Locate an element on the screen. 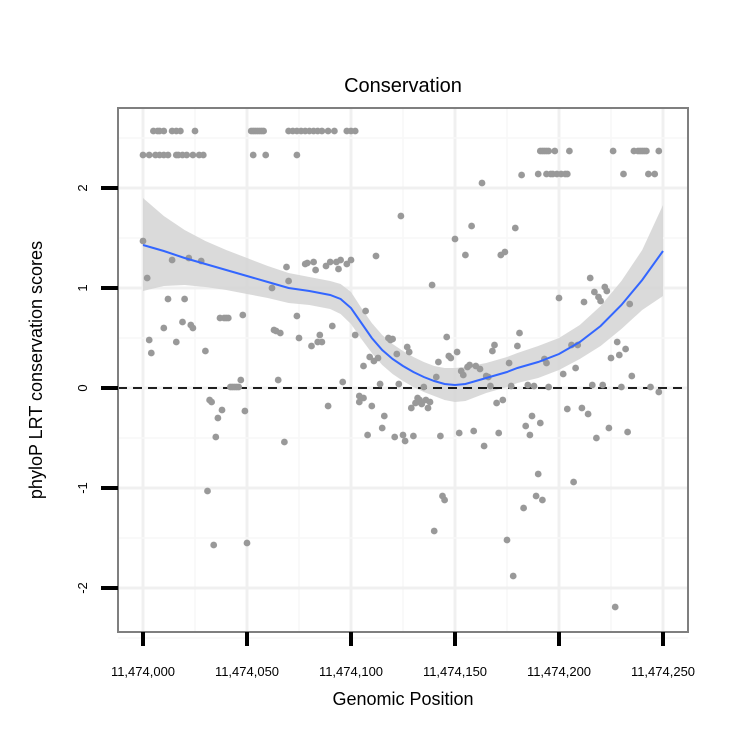 Image resolution: width=750 pixels, height=750 pixels. x-tick-label: 11,474,000 is located at coordinates (143, 671).